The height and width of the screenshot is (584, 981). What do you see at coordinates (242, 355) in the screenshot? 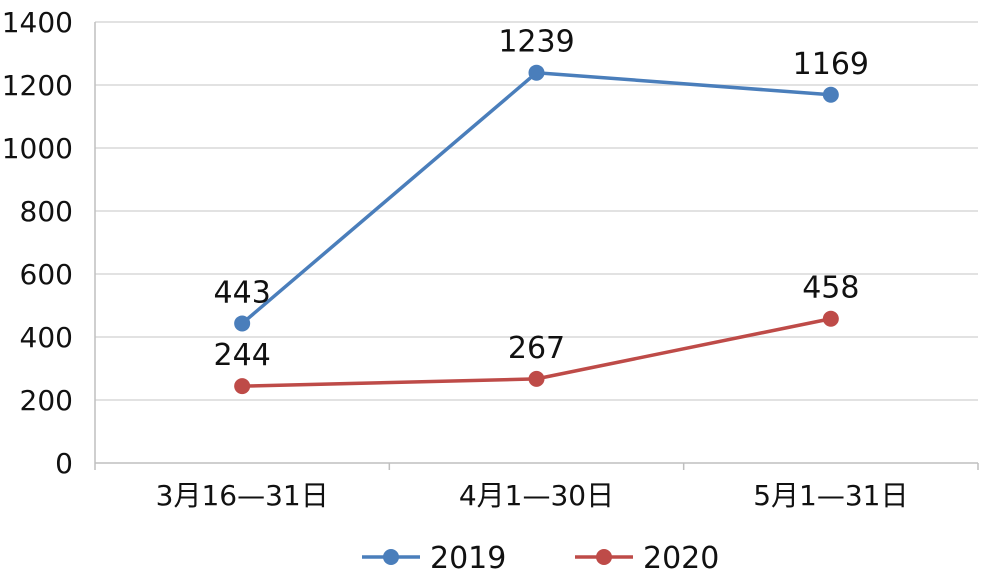
I see `data-label-2020: 244` at bounding box center [242, 355].